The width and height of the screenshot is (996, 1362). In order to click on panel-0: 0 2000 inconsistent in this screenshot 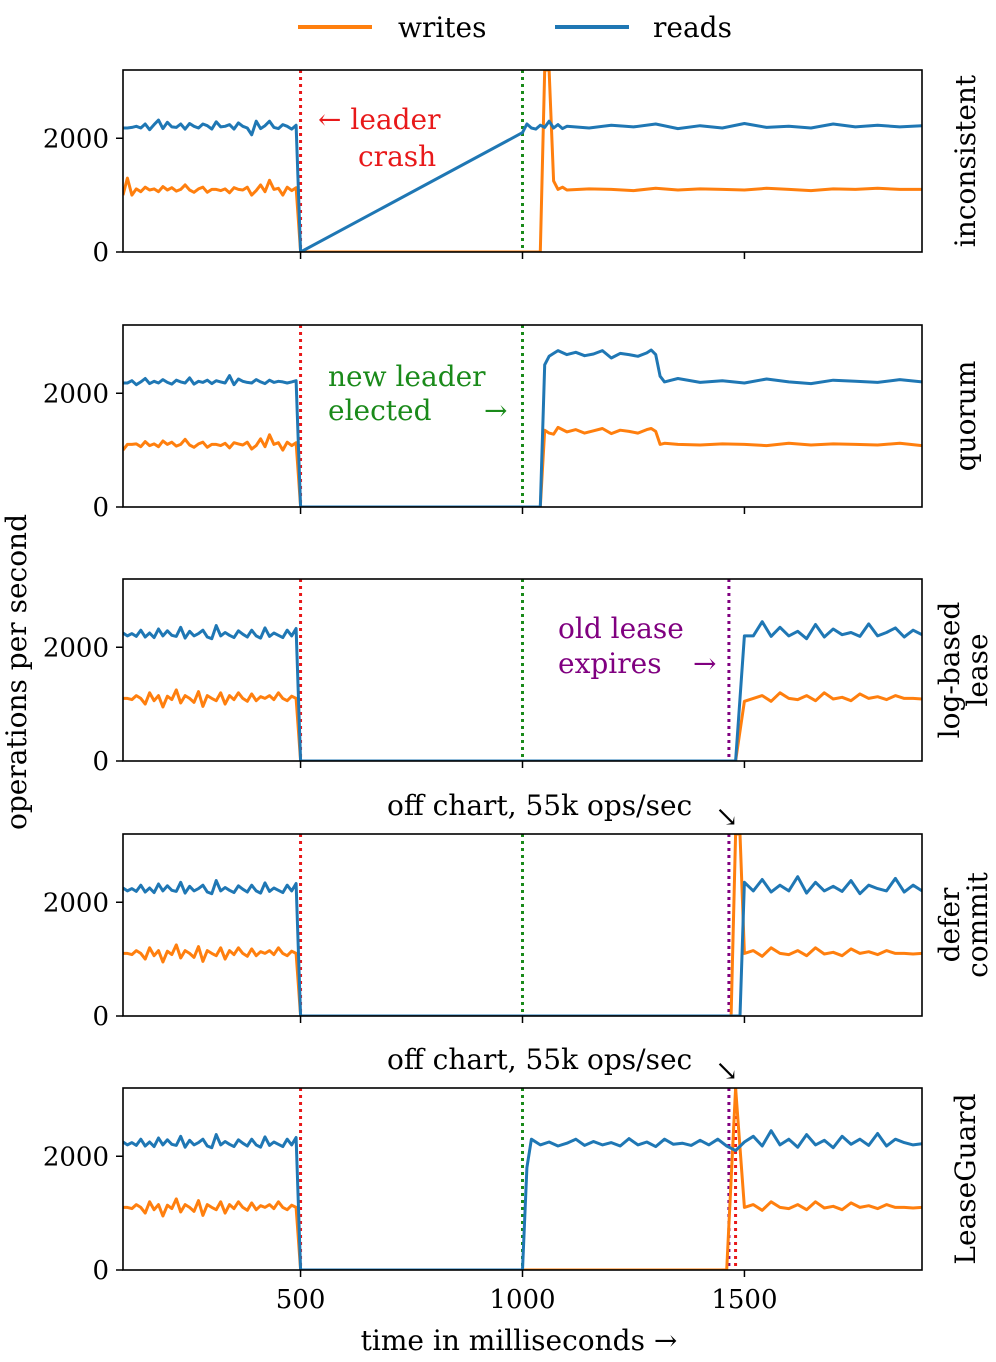, I will do `click(512, 168)`.